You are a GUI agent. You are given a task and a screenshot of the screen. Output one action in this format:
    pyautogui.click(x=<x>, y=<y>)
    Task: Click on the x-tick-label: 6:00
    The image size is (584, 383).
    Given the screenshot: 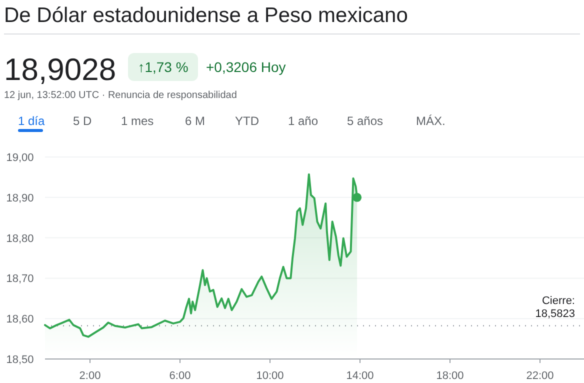 What is the action you would take?
    pyautogui.click(x=180, y=376)
    